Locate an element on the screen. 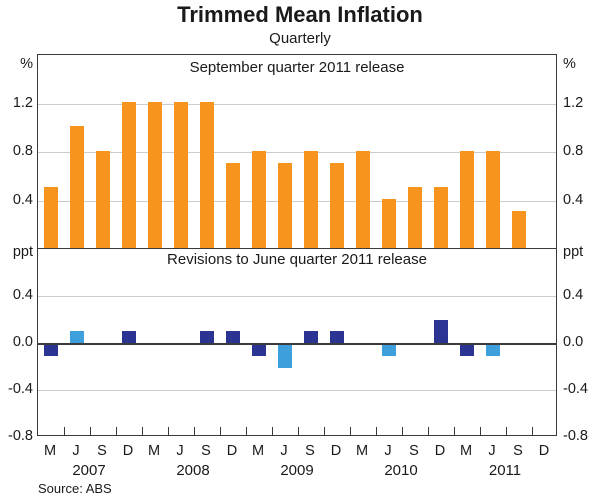  bar-revision-J-2007 is located at coordinates (77, 337).